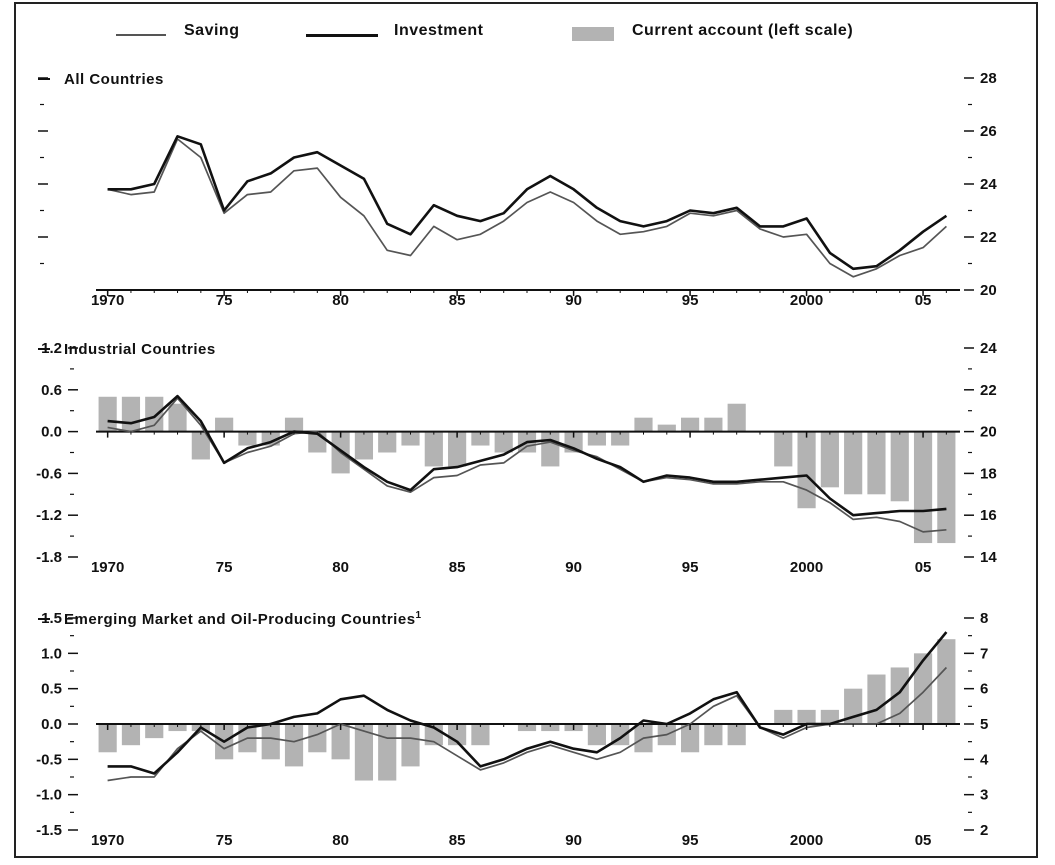 The width and height of the screenshot is (1055, 865). What do you see at coordinates (114, 79) in the screenshot?
I see `panel-title: All Countries` at bounding box center [114, 79].